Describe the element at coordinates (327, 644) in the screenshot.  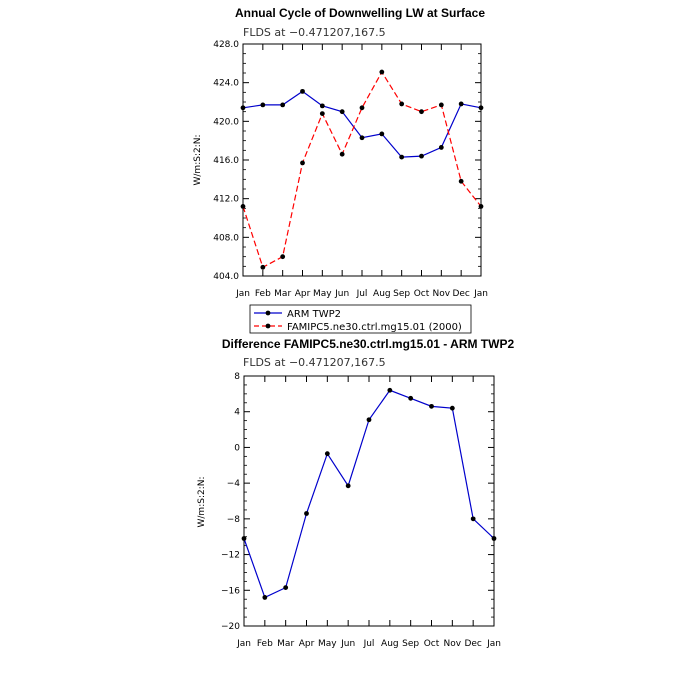
I see `bottom-chart-xtick-label: May` at that location.